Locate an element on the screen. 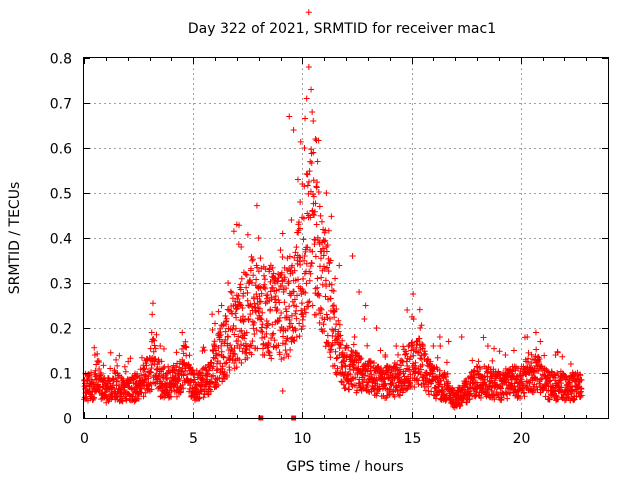  y-tick-label: 0.5 is located at coordinates (61, 195).